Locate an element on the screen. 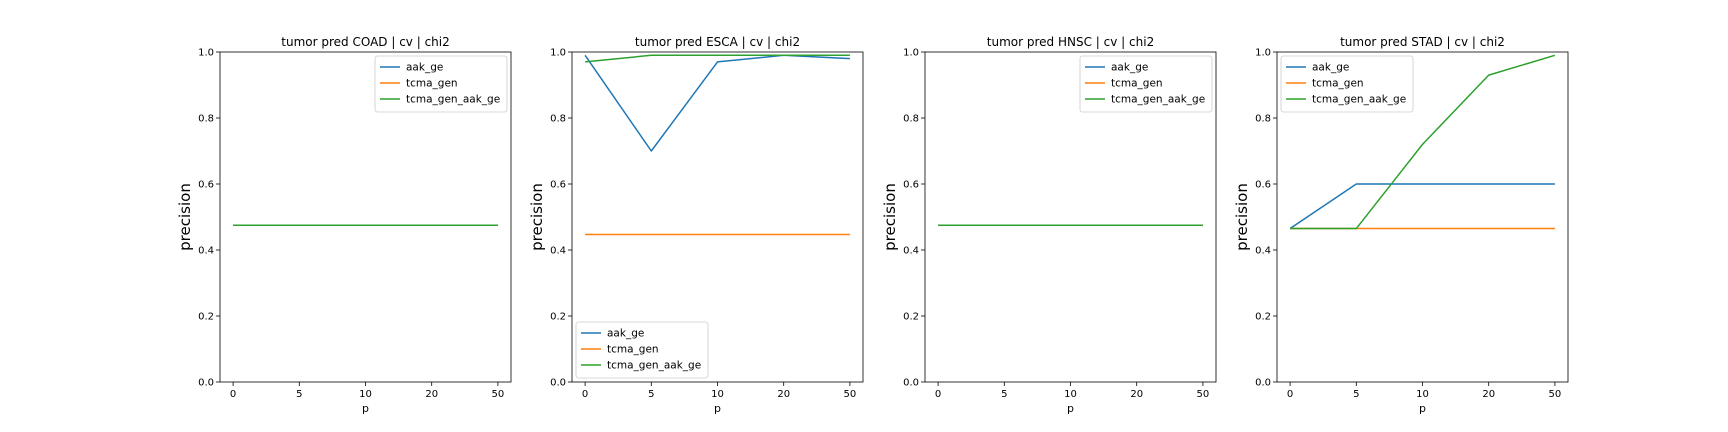 Image resolution: width=1728 pixels, height=432 pixels. chart-title: tumor pred ESCA | cv | chi2 is located at coordinates (717, 42).